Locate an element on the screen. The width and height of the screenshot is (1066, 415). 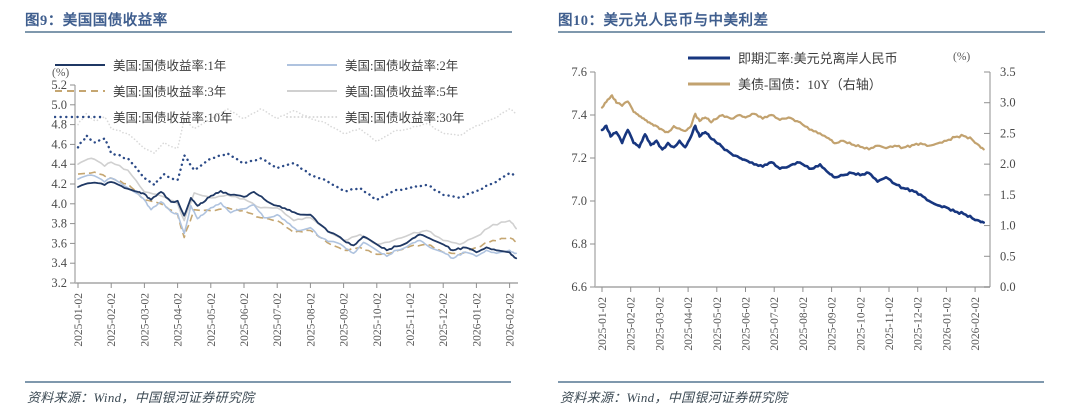
y-tick-label: 4.4 is located at coordinates (59, 164).